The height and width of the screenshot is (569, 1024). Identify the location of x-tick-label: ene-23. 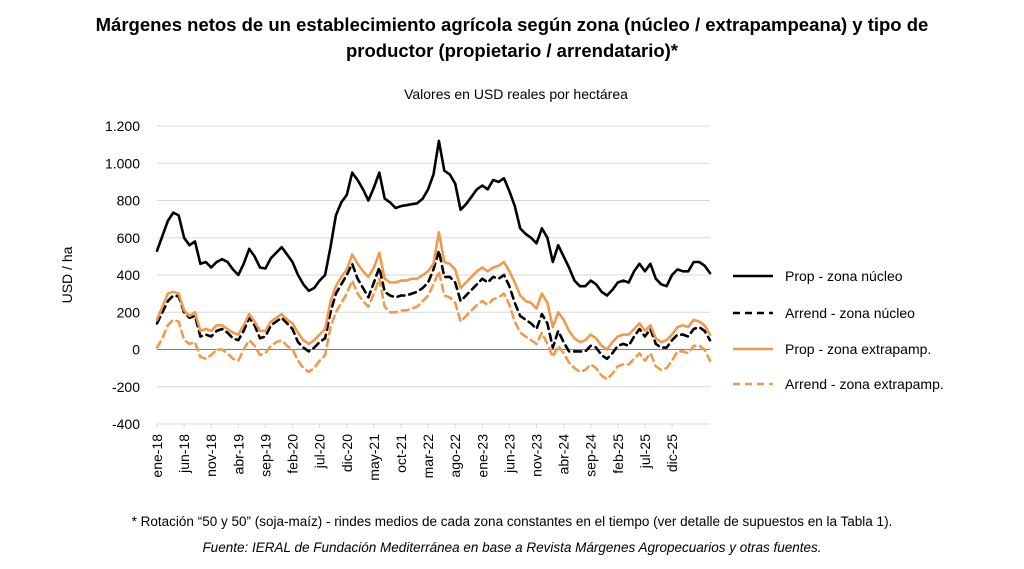
(482, 456).